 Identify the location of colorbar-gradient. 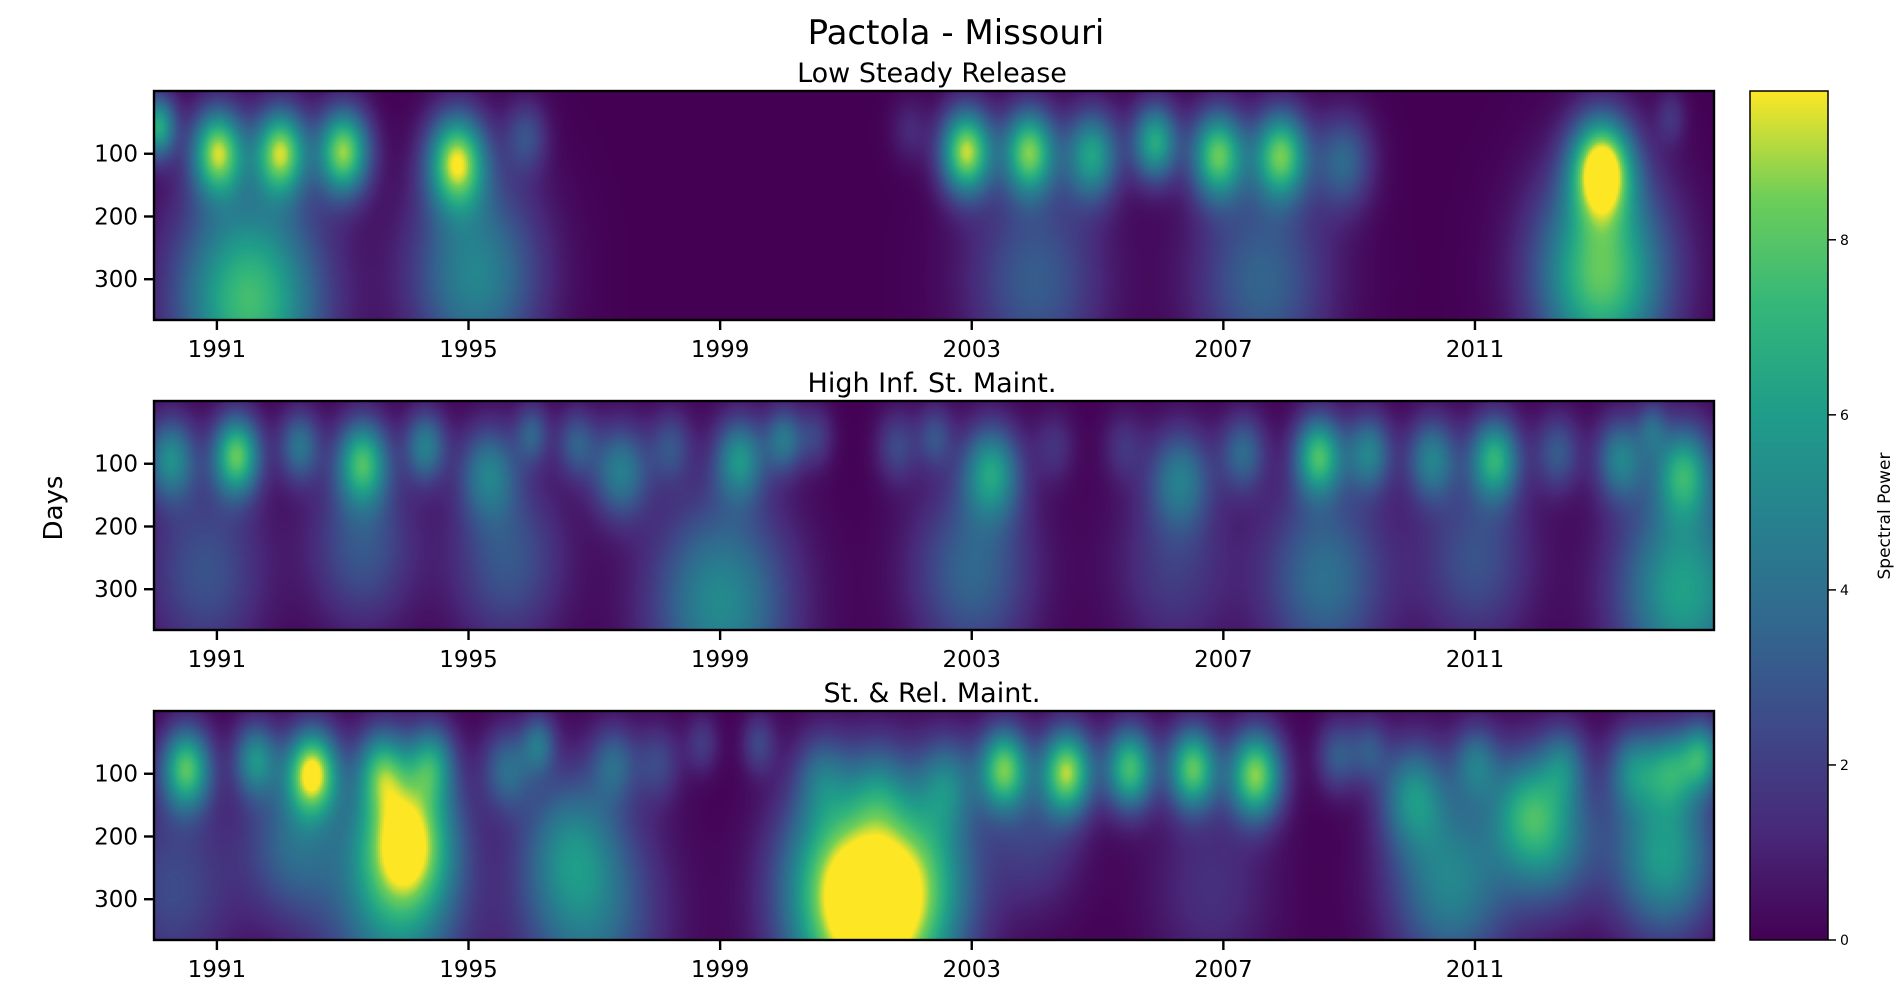
(1789, 515).